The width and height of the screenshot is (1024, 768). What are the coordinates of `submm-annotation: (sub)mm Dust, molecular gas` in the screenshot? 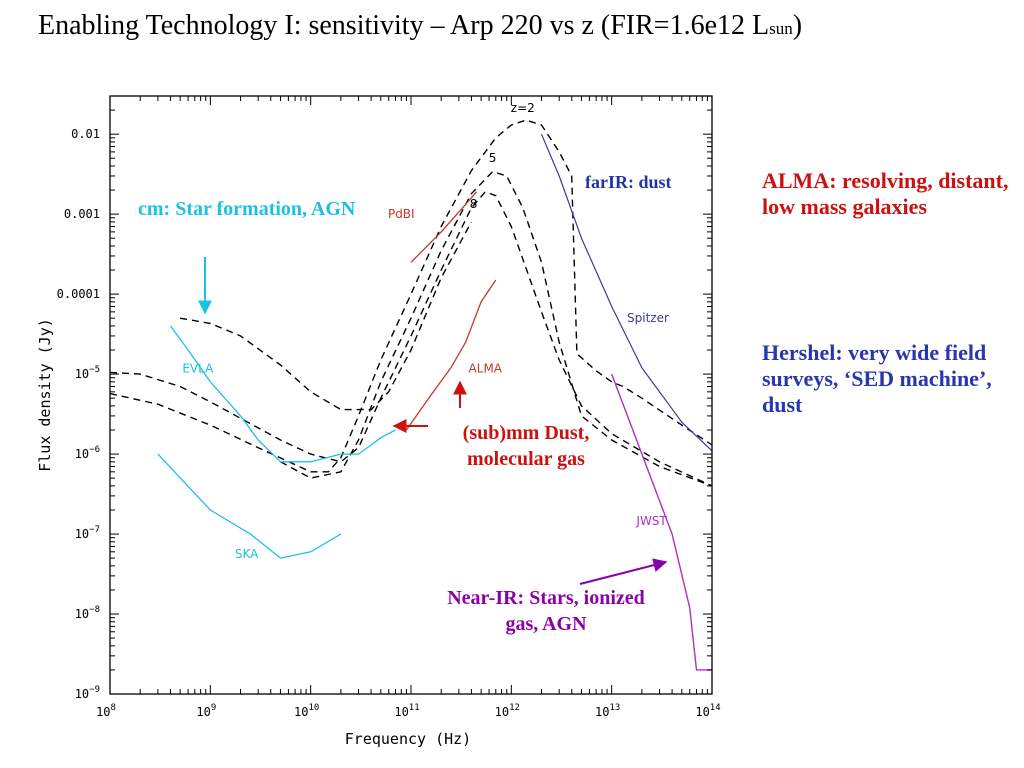 It's located at (526, 446).